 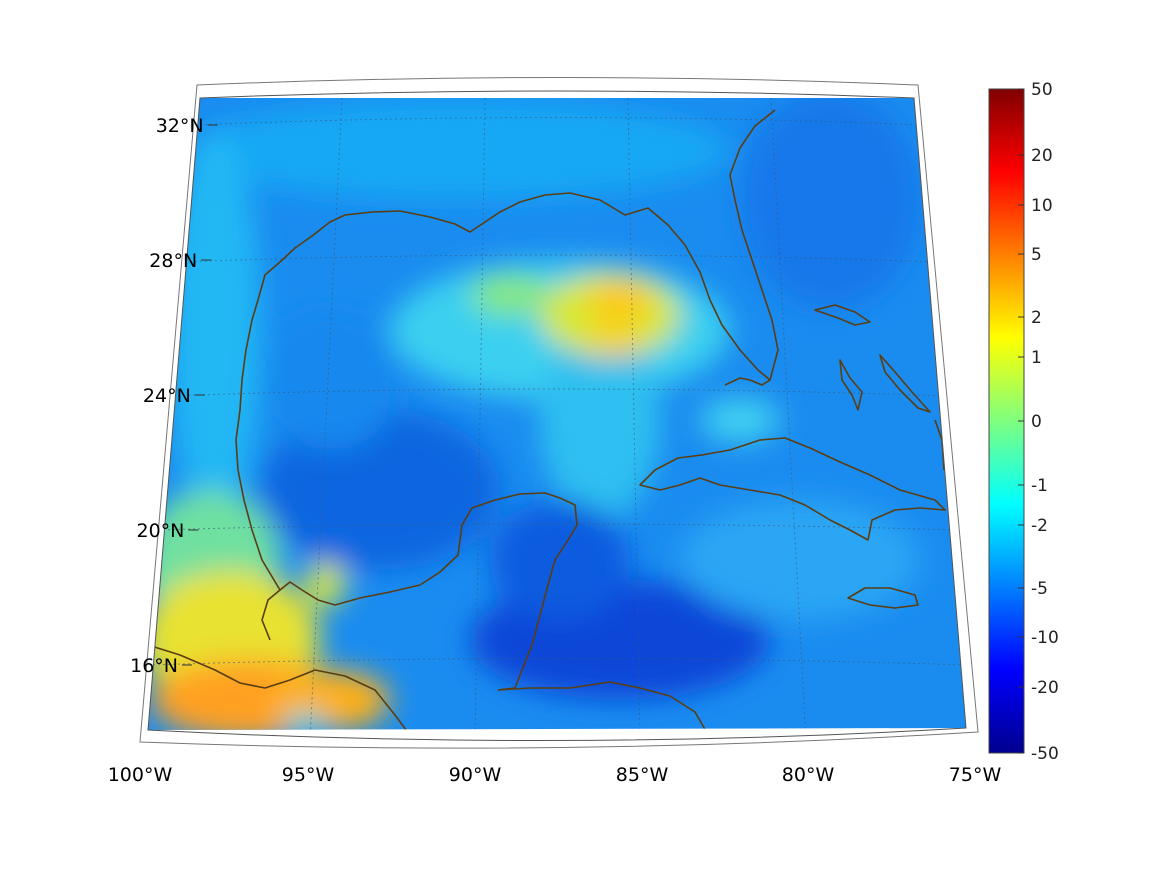 What do you see at coordinates (1045, 638) in the screenshot?
I see `colorbar-label: -10` at bounding box center [1045, 638].